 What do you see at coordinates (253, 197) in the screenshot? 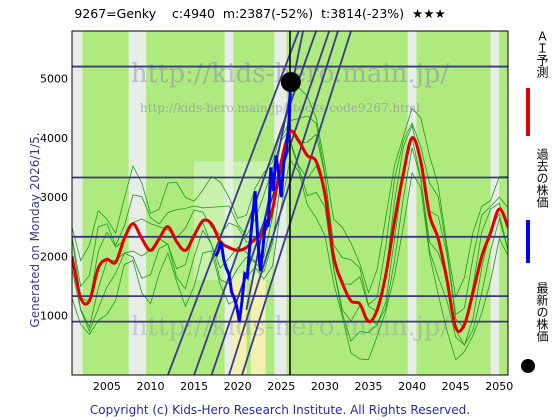
I see `past-price-line` at bounding box center [253, 197].